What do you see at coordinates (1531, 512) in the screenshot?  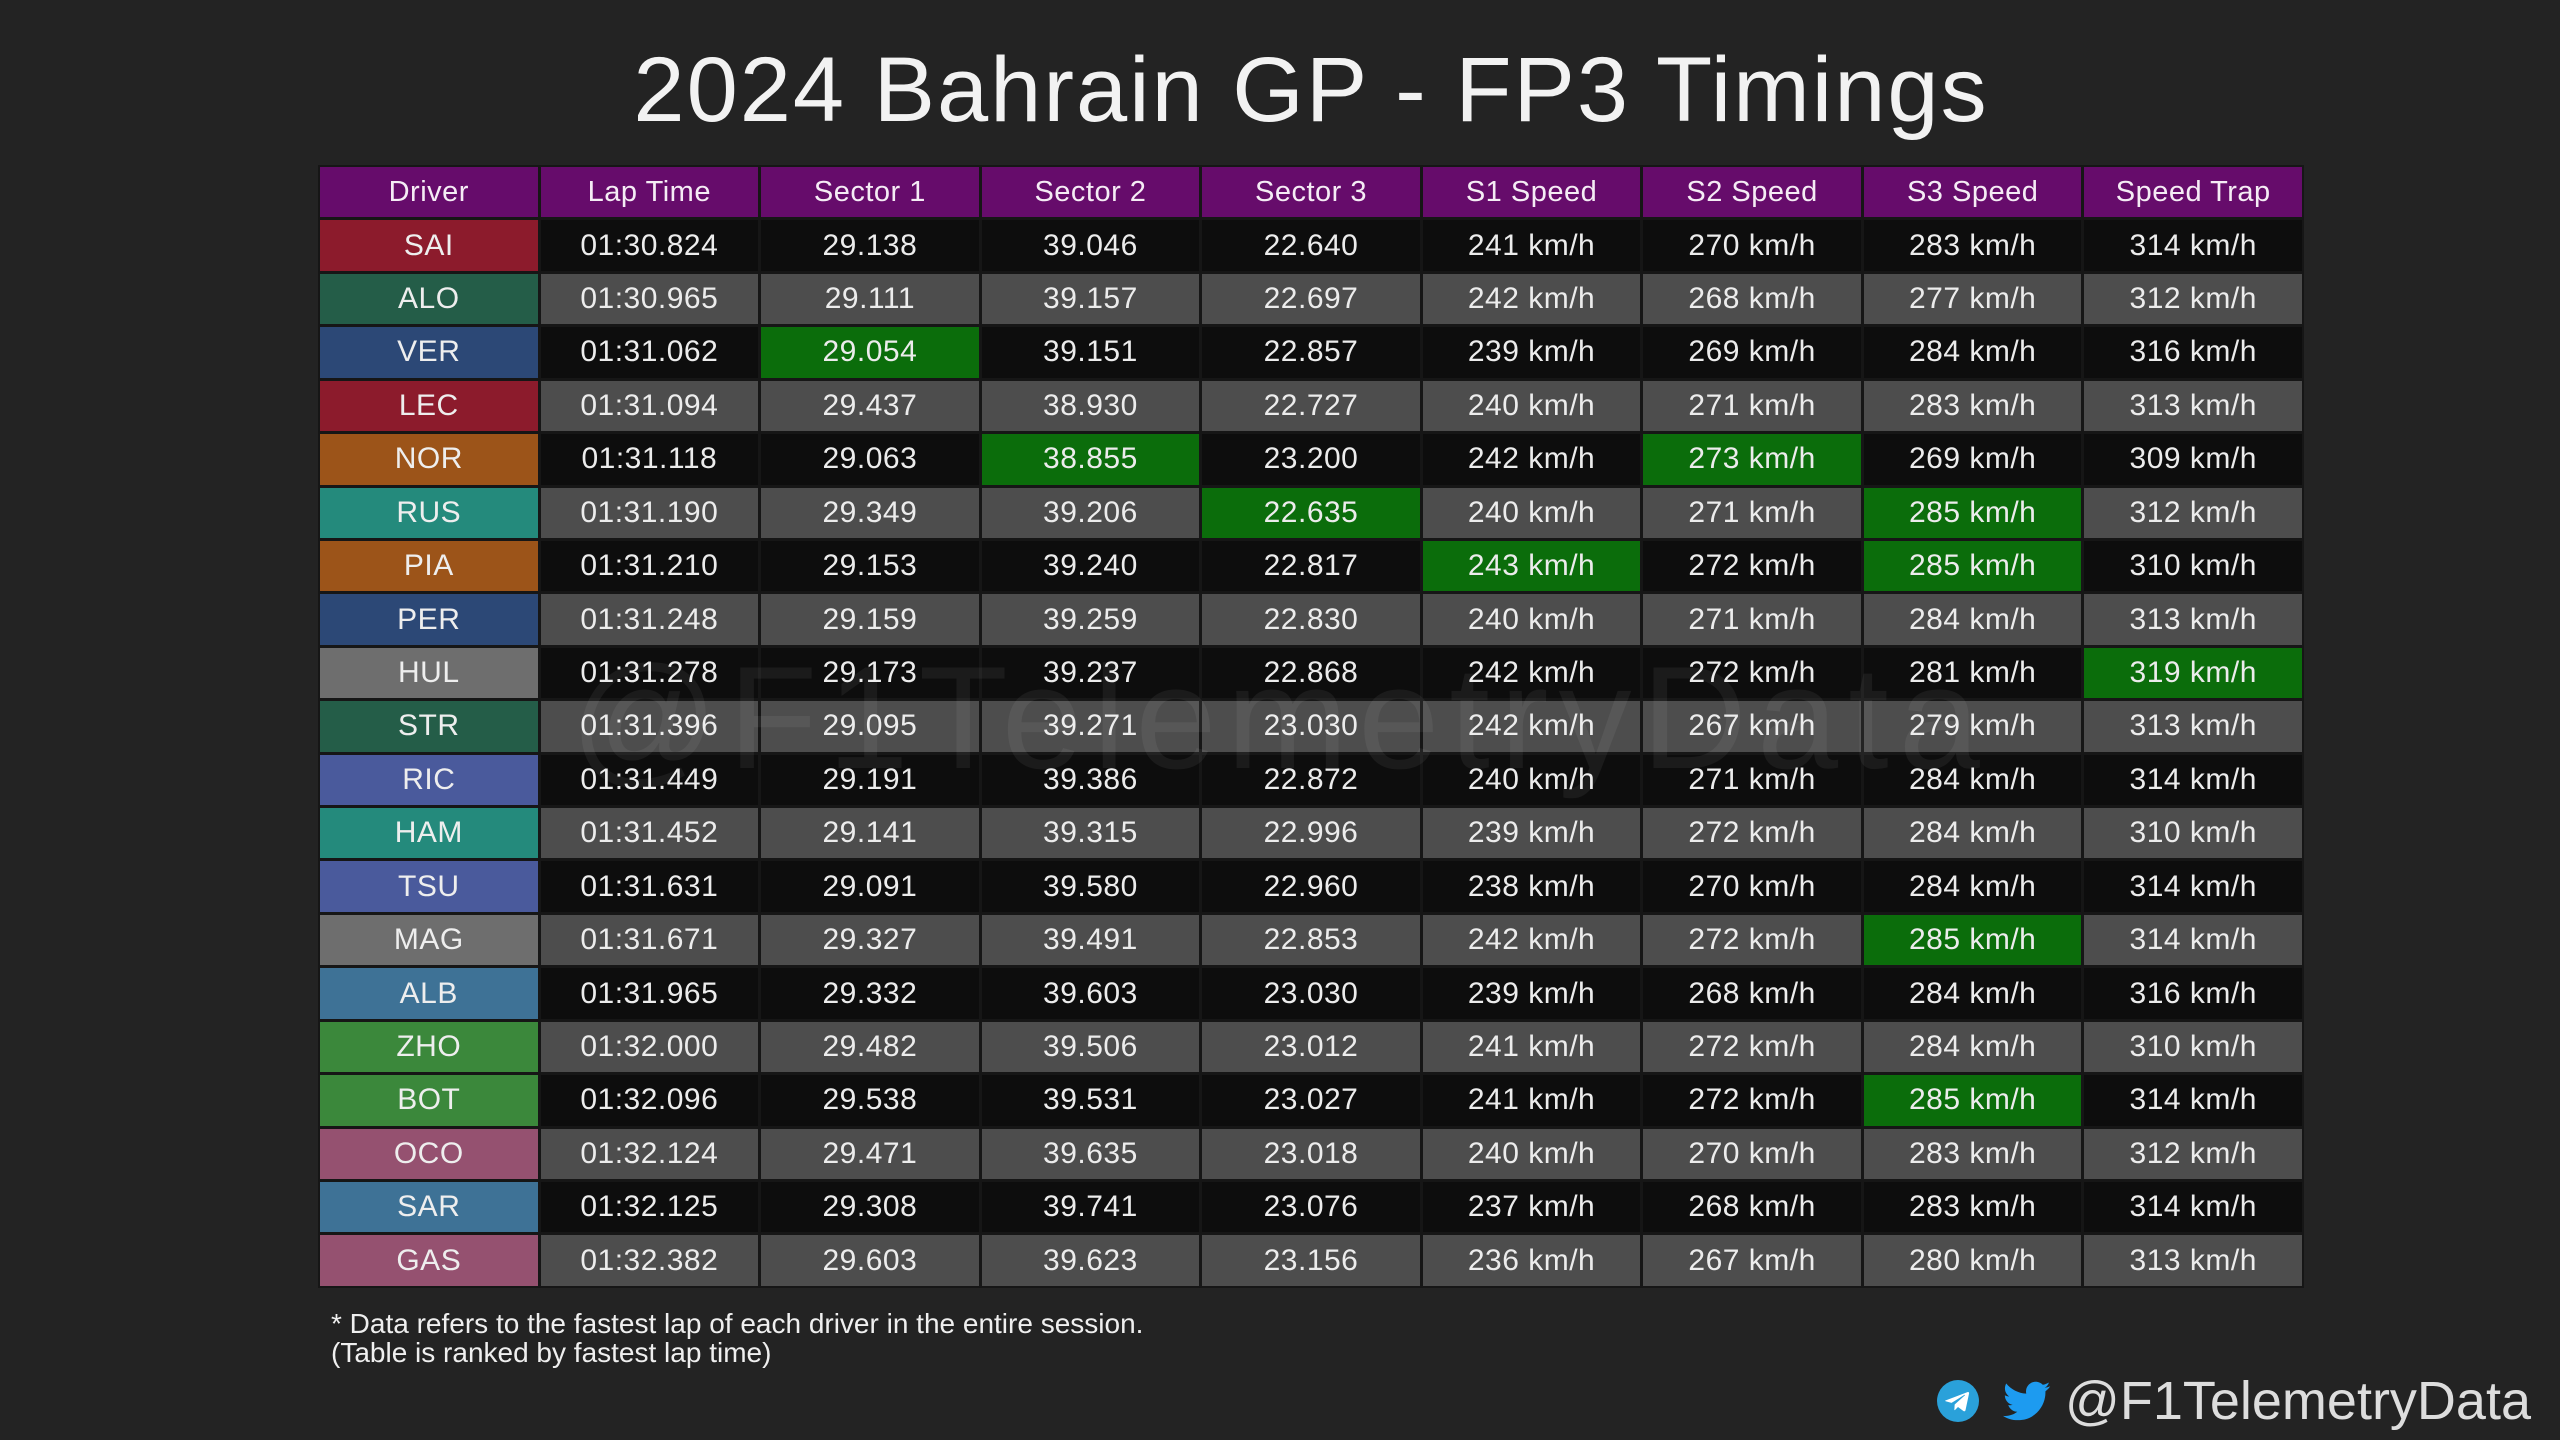 I see `cell-rus-s1-speed: 240 km/h` at bounding box center [1531, 512].